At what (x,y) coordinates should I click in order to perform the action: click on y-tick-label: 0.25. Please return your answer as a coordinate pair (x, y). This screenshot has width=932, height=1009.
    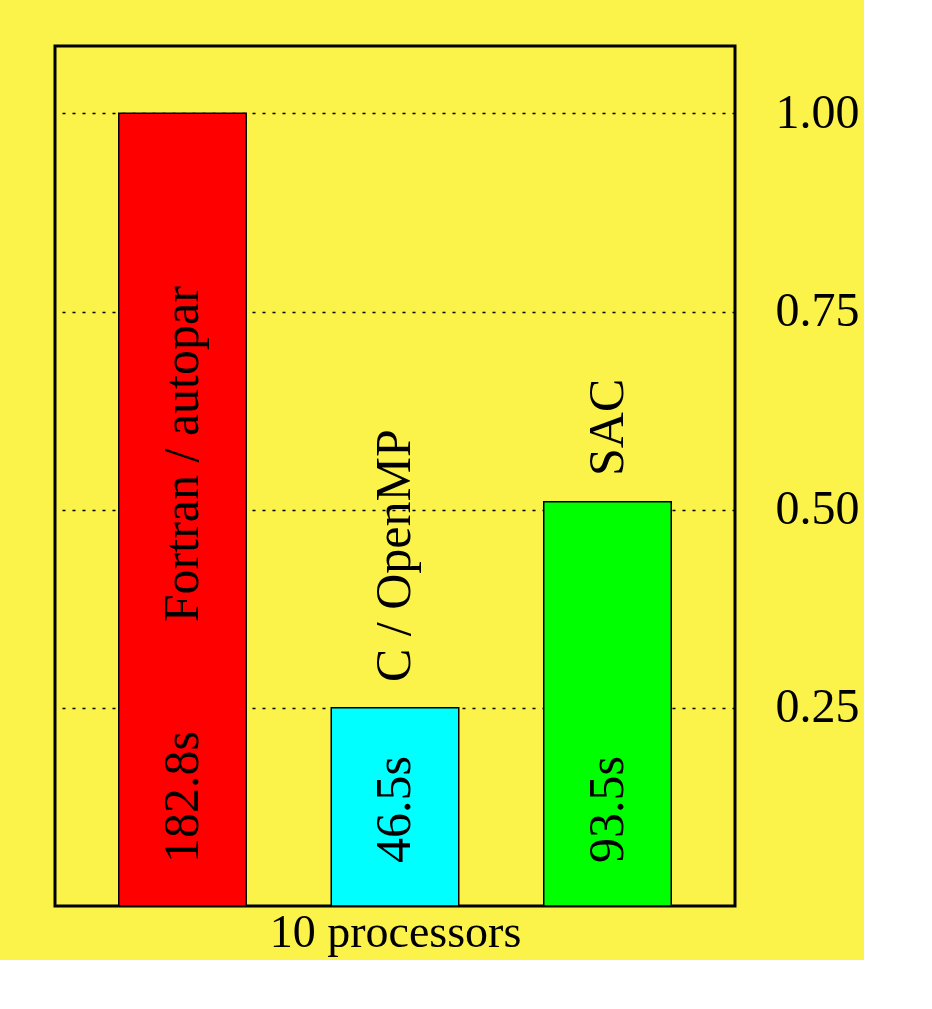
    Looking at the image, I should click on (817, 706).